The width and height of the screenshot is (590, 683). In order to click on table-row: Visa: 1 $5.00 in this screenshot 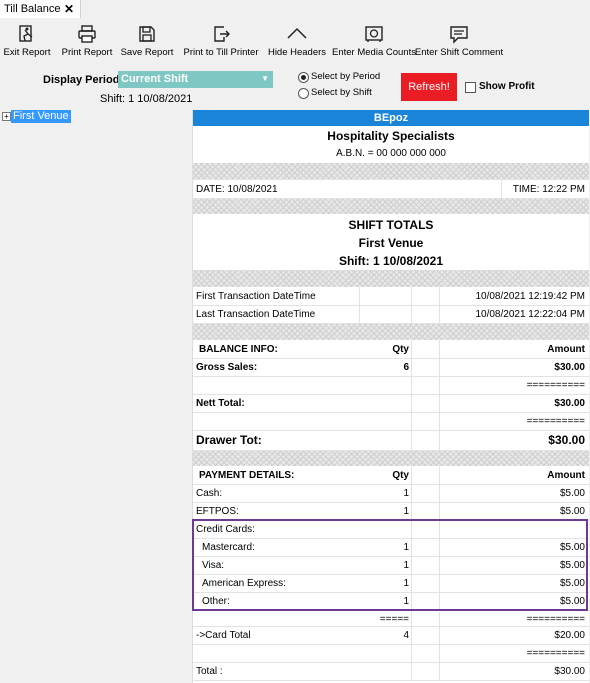, I will do `click(391, 565)`.